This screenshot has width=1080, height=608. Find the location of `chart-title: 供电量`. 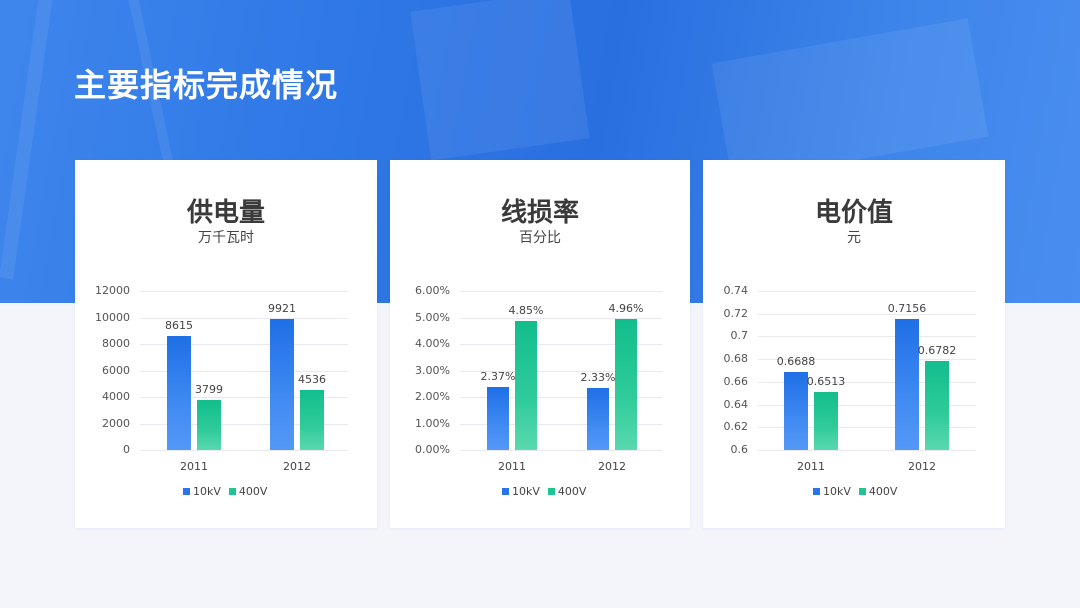

chart-title: 供电量 is located at coordinates (225, 213).